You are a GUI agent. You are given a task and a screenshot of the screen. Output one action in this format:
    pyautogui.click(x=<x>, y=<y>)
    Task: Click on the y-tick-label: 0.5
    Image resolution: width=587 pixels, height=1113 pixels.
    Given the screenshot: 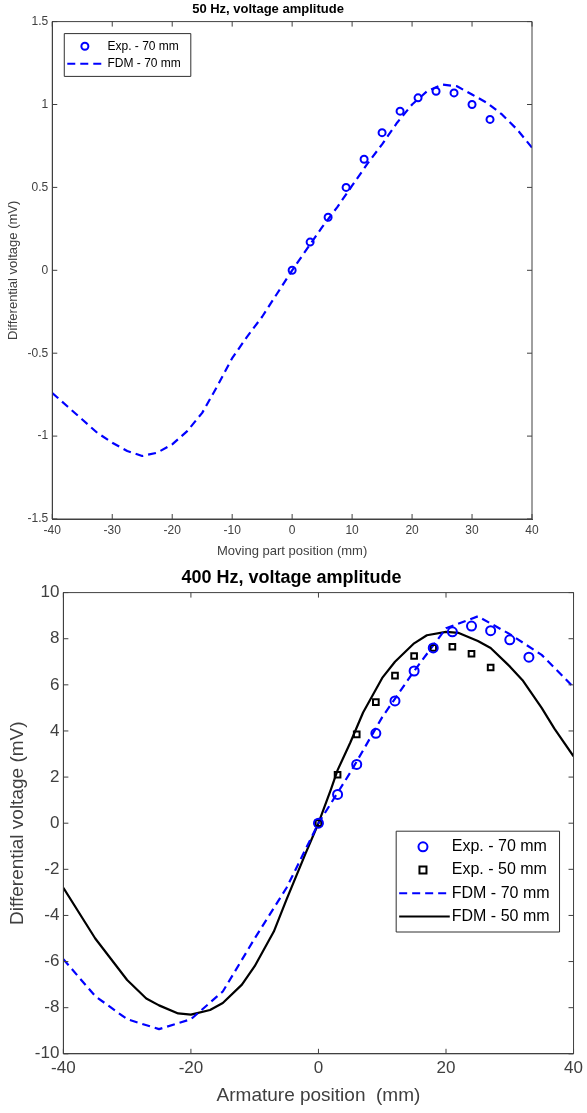 What is the action you would take?
    pyautogui.click(x=40, y=186)
    